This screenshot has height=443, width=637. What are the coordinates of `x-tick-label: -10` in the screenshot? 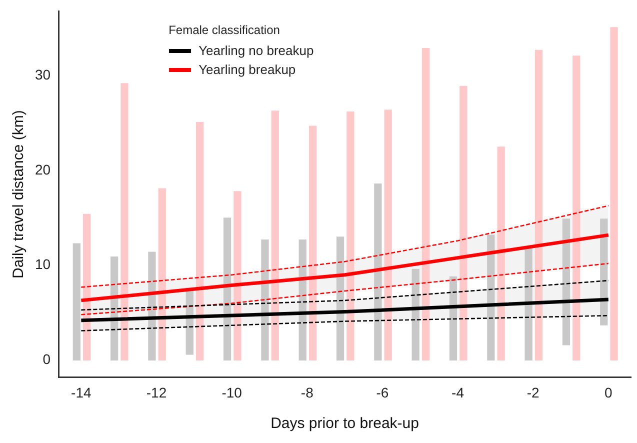 It's located at (232, 392).